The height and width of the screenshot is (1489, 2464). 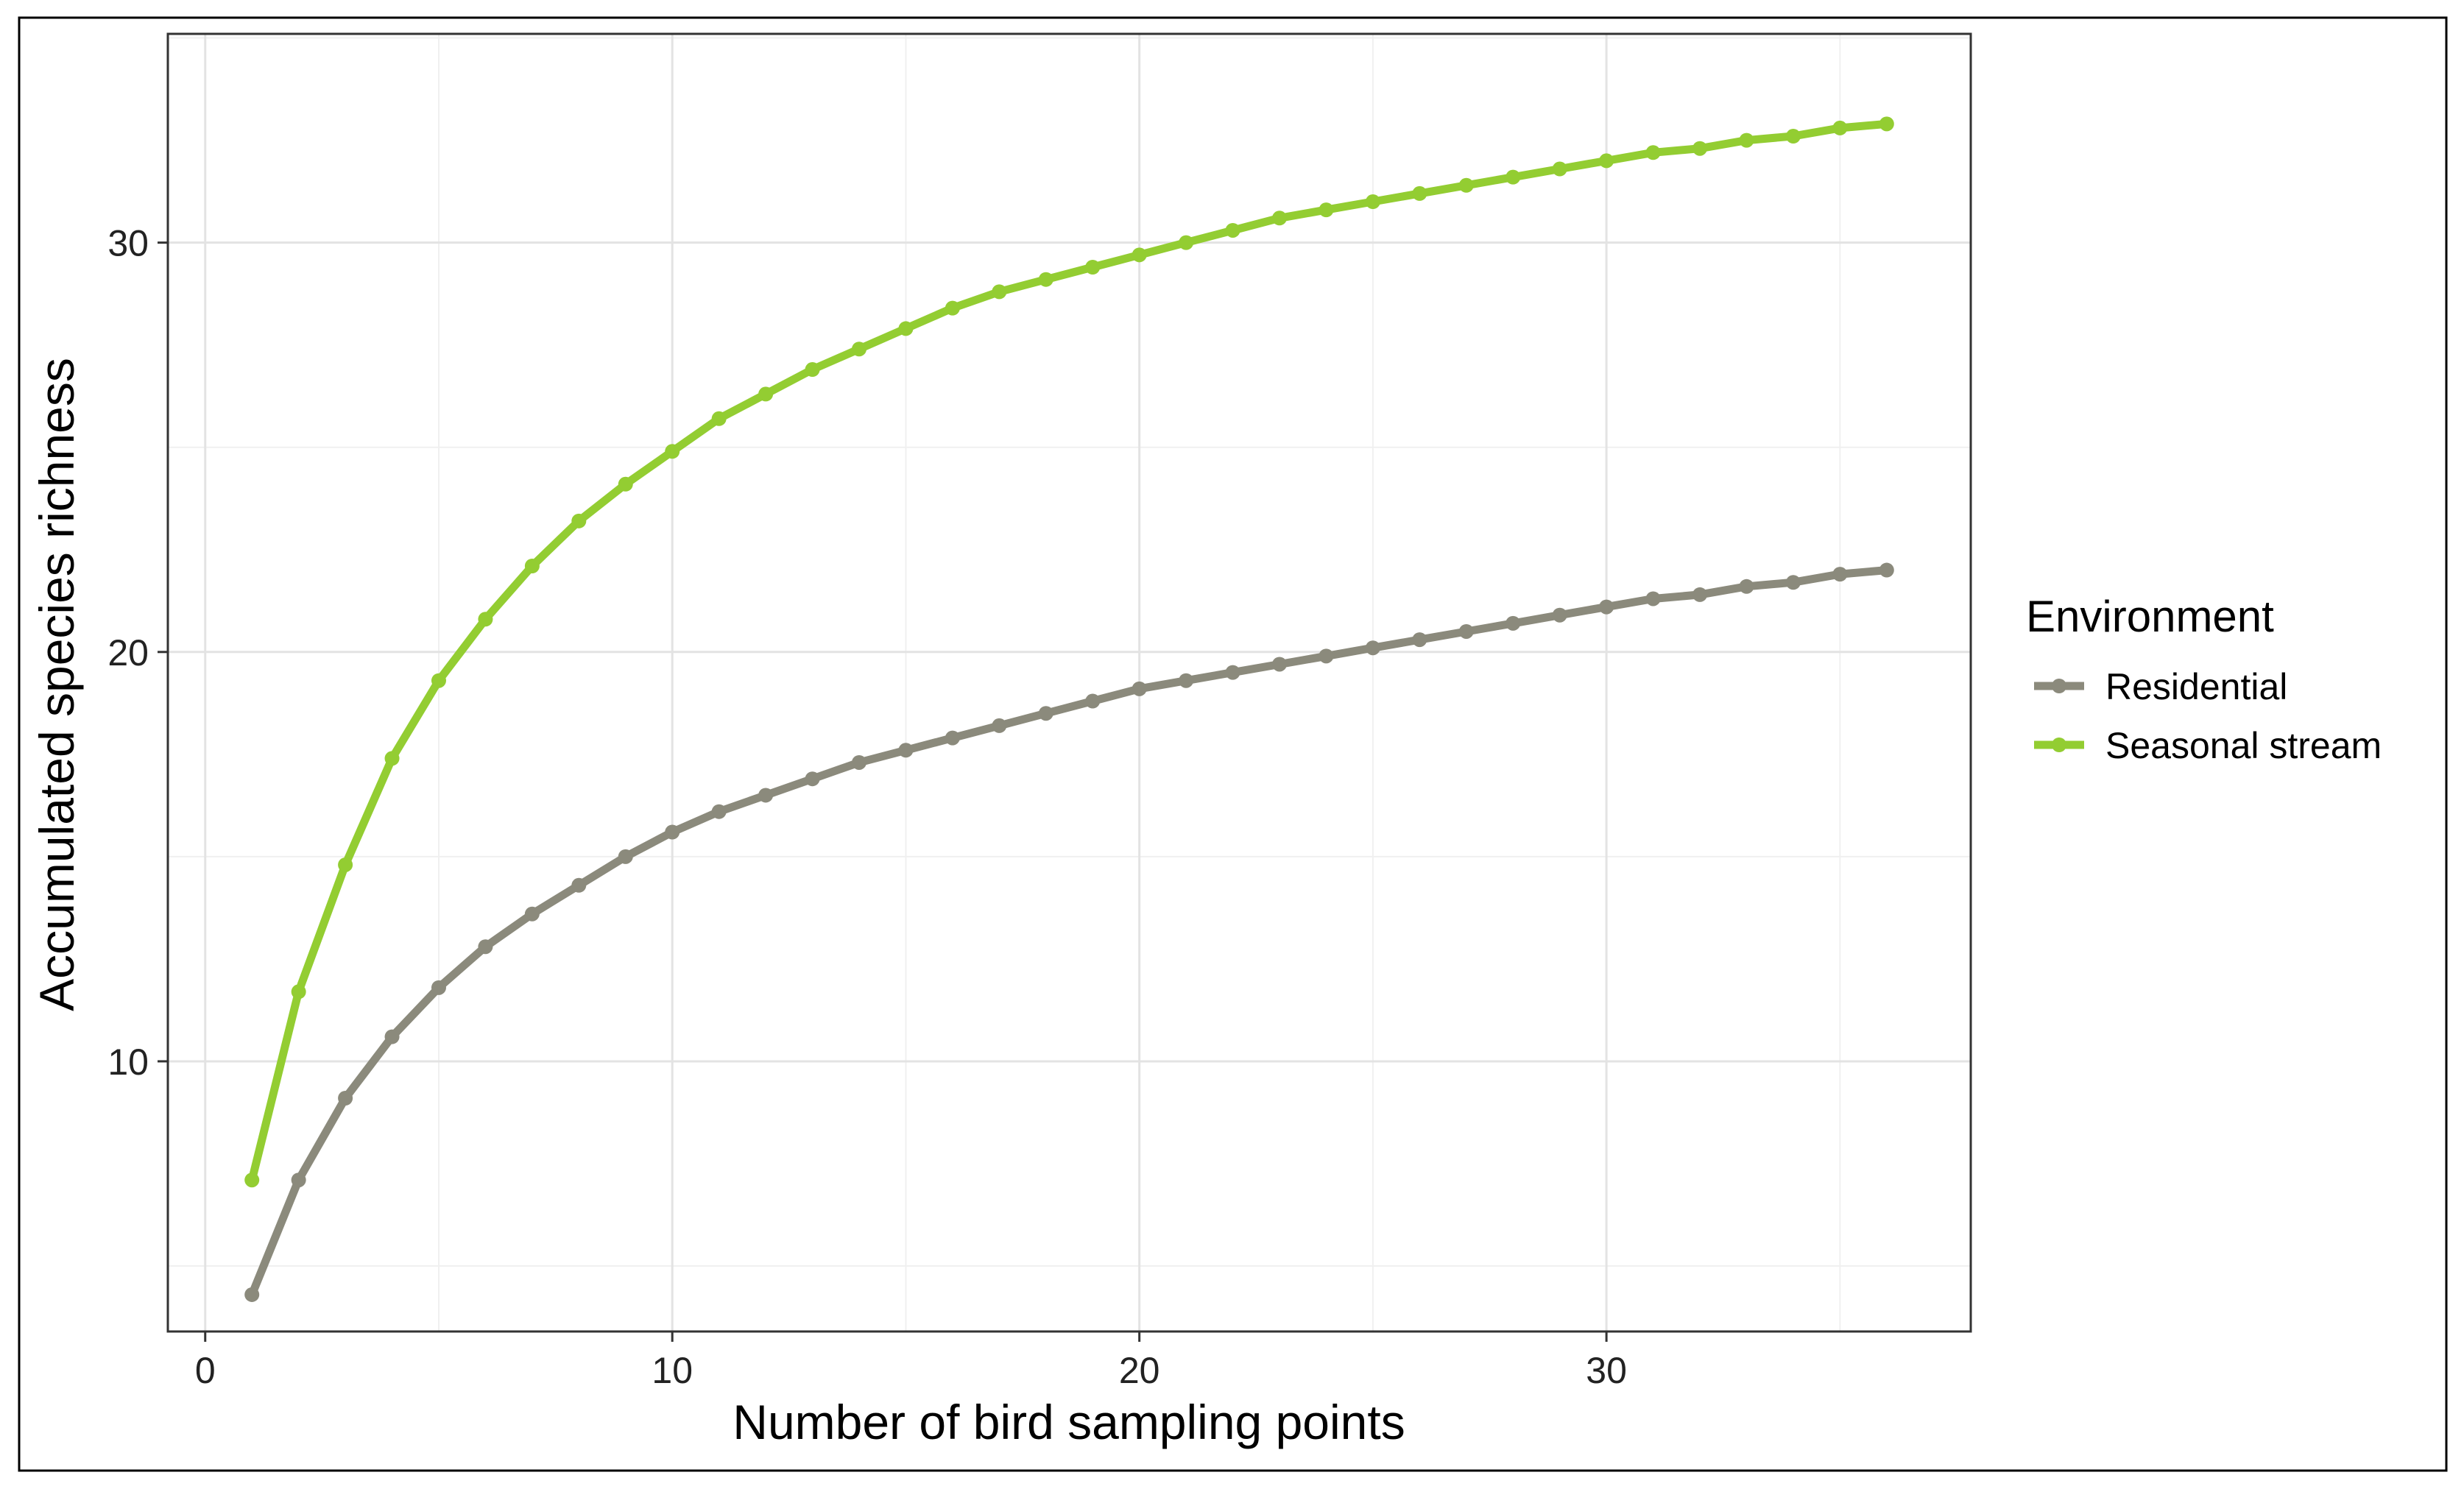 I want to click on legend-title: Environment, so click(x=2150, y=616).